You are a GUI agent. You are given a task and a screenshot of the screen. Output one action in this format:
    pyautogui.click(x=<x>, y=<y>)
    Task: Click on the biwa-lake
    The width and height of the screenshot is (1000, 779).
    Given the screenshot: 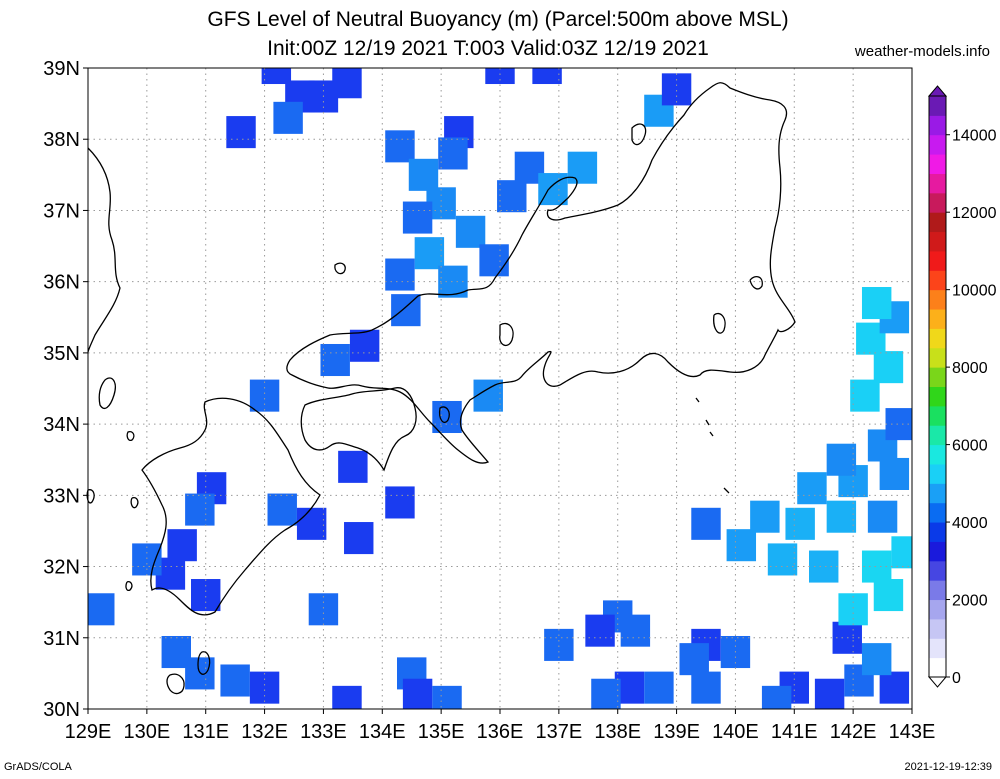 What is the action you would take?
    pyautogui.click(x=506, y=334)
    